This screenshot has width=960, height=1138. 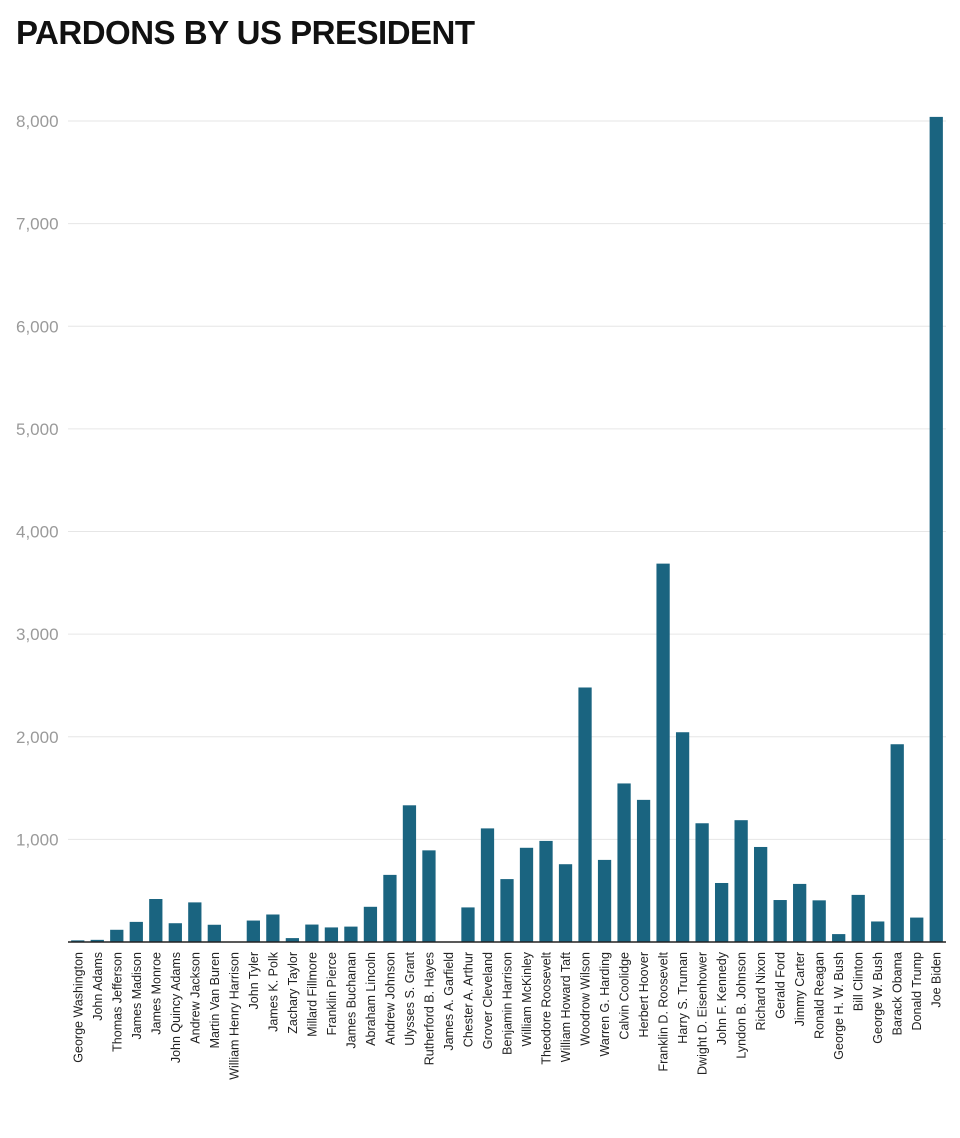 I want to click on x-tick-label: Andrew Jackson, so click(x=195, y=998).